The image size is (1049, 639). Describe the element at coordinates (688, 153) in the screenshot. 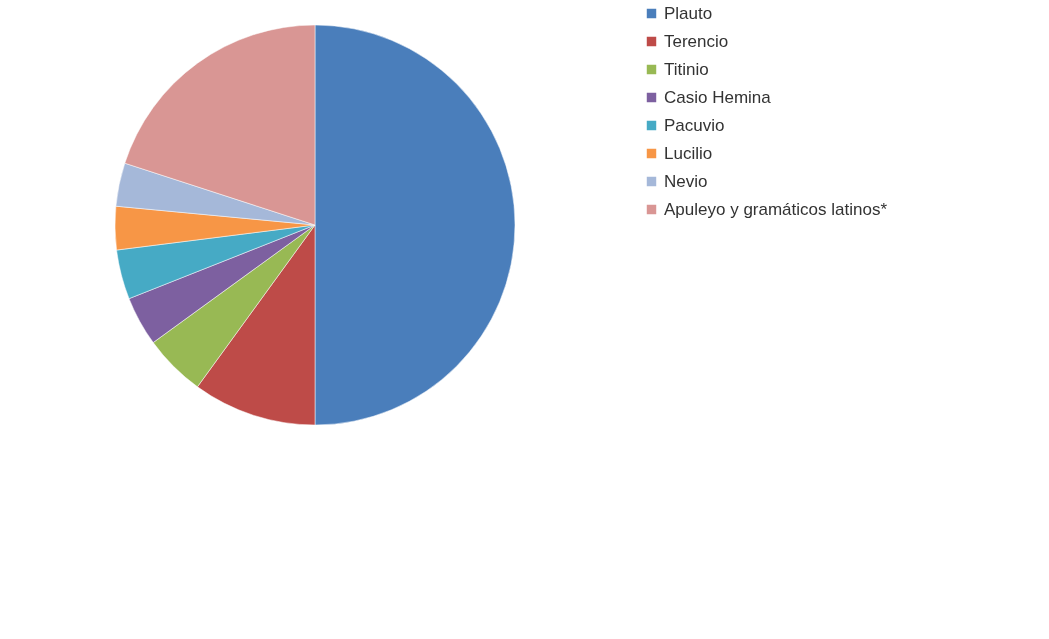

I see `legend-label: Lucilio` at that location.